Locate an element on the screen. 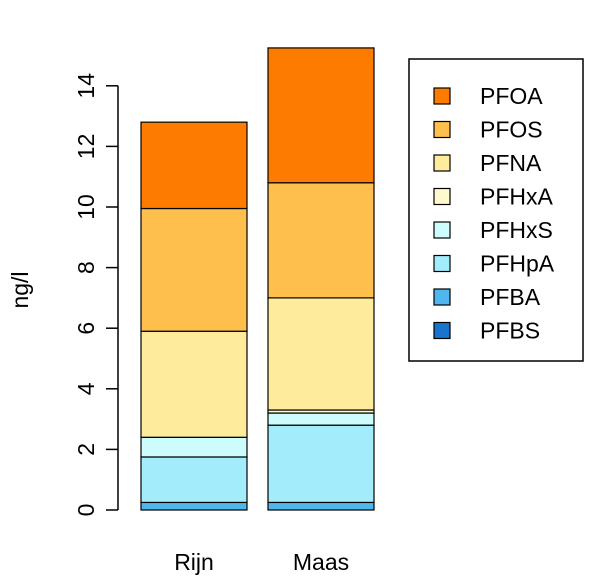 This screenshot has height=587, width=591. legend-label-pfna: PFNA is located at coordinates (511, 163).